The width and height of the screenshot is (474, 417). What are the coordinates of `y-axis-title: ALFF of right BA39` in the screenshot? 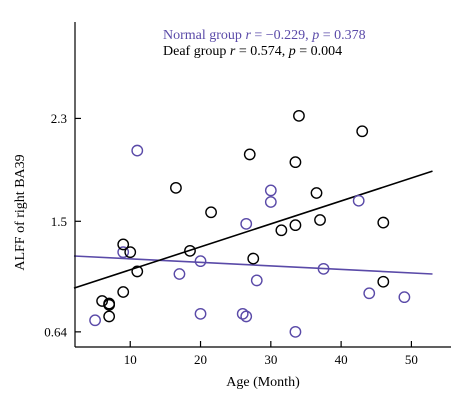 It's located at (20, 212).